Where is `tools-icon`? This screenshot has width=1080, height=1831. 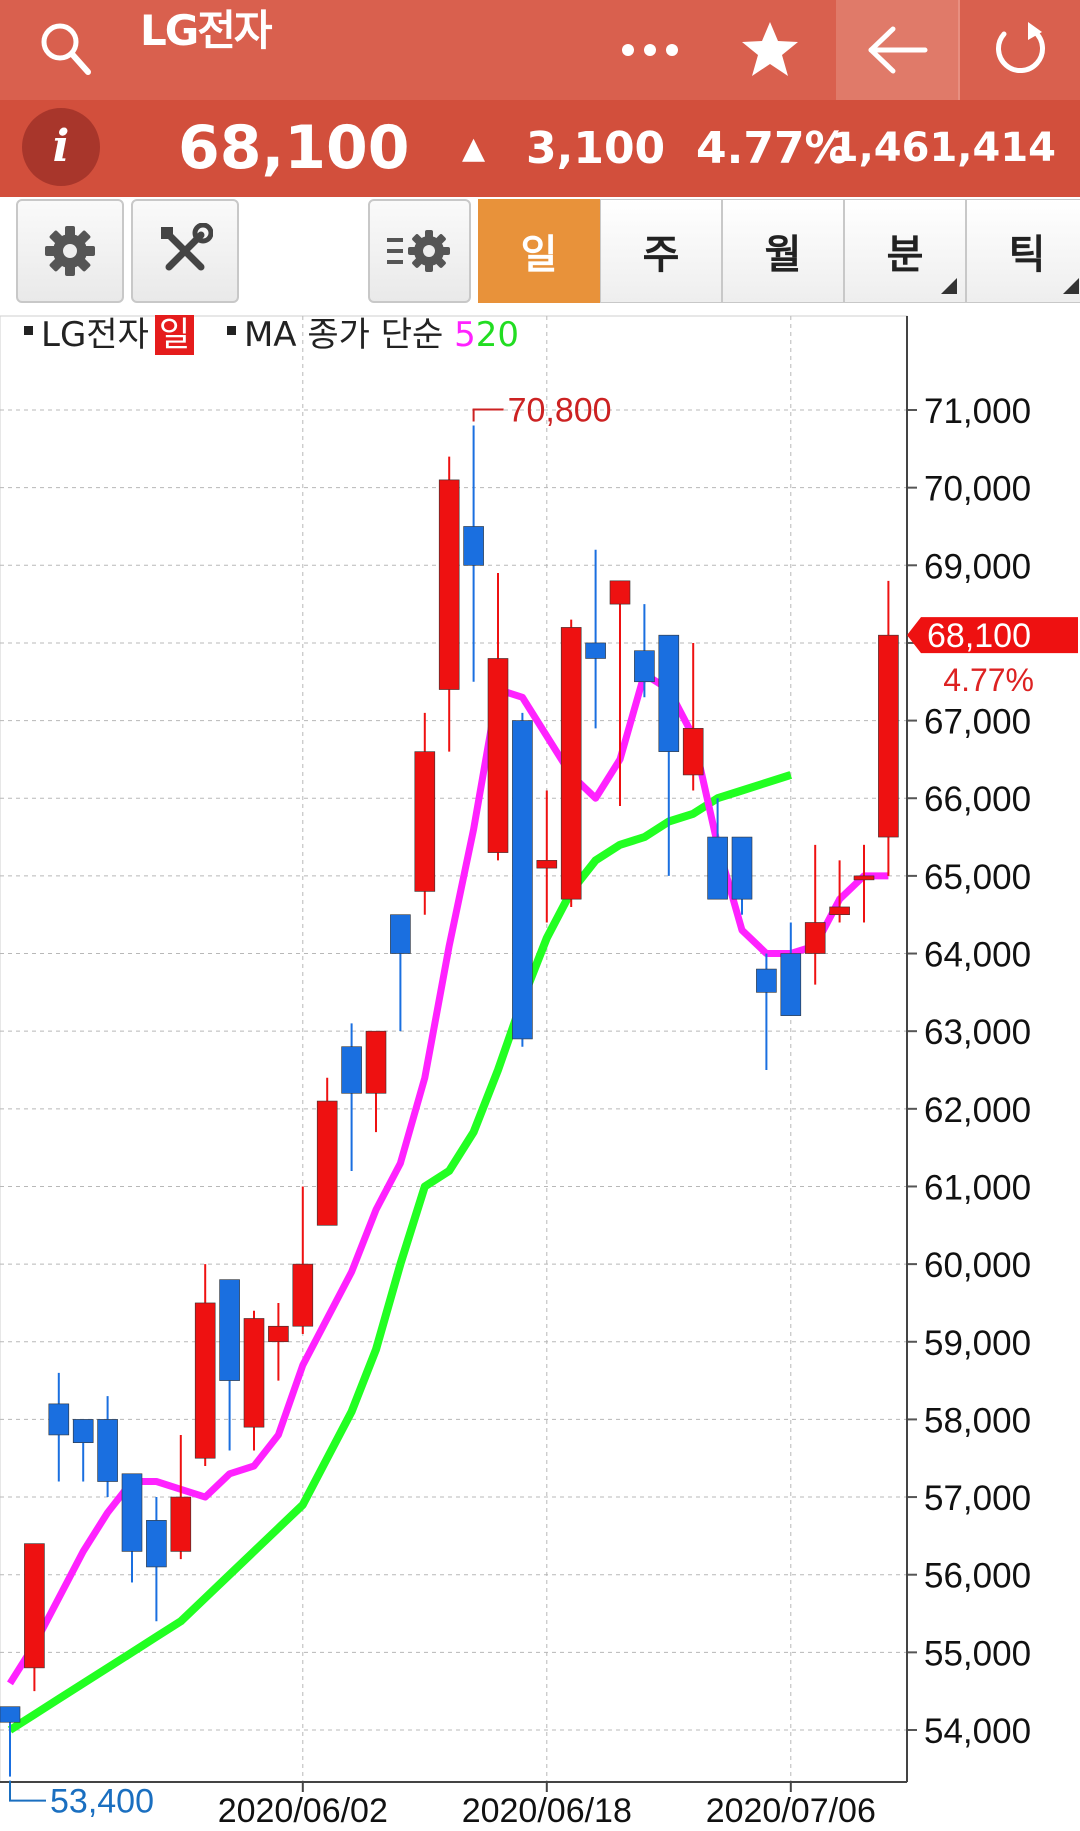
tools-icon is located at coordinates (187, 247).